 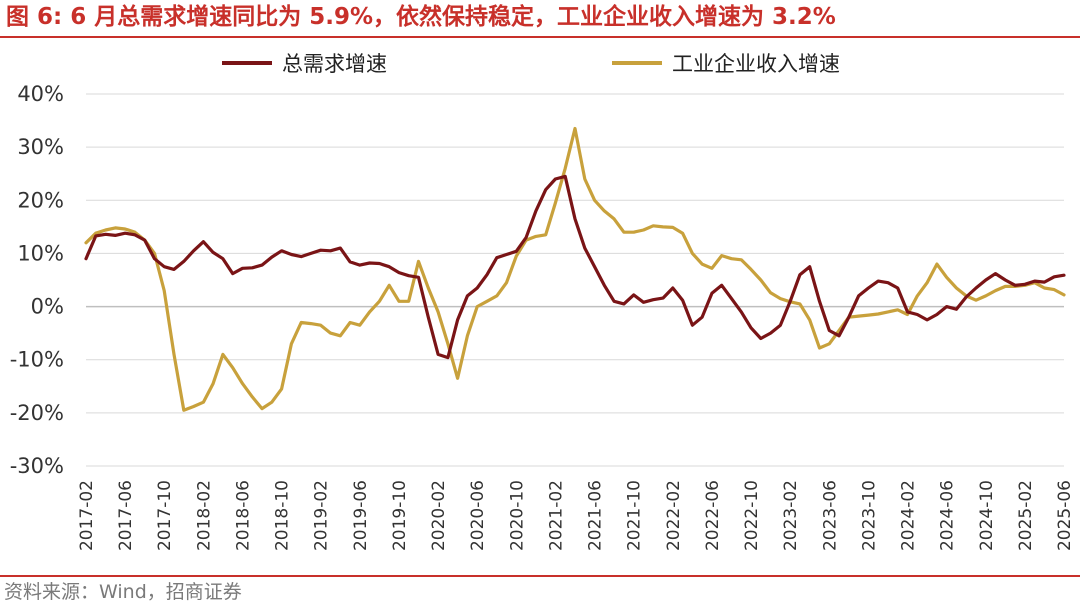 What do you see at coordinates (752, 515) in the screenshot?
I see `x-tick-label: 2022-10` at bounding box center [752, 515].